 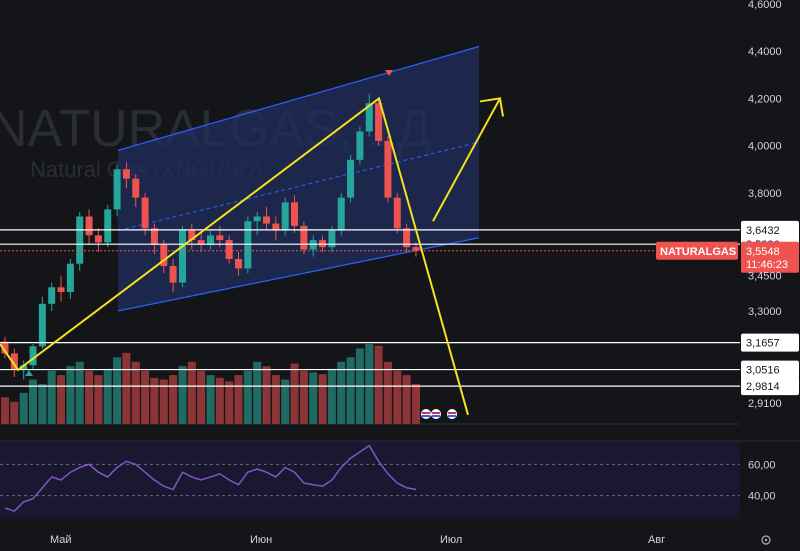 What do you see at coordinates (765, 5) in the screenshot?
I see `price-tick-label: 4,6000` at bounding box center [765, 5].